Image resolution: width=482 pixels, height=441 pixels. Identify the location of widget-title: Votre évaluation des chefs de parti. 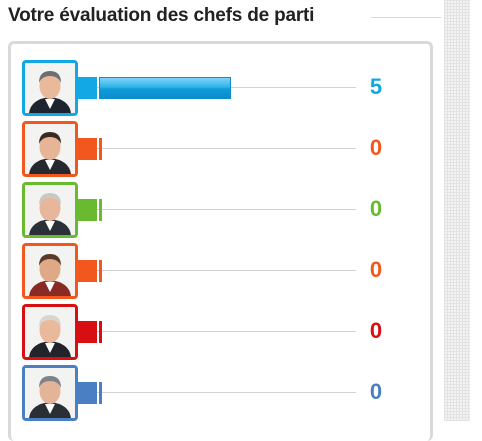
(161, 15).